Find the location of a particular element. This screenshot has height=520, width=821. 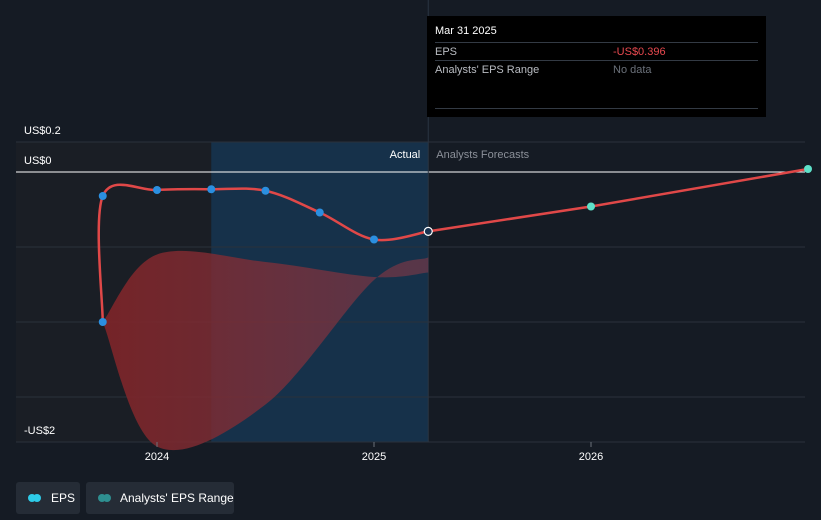

tooltip-divider is located at coordinates (596, 108).